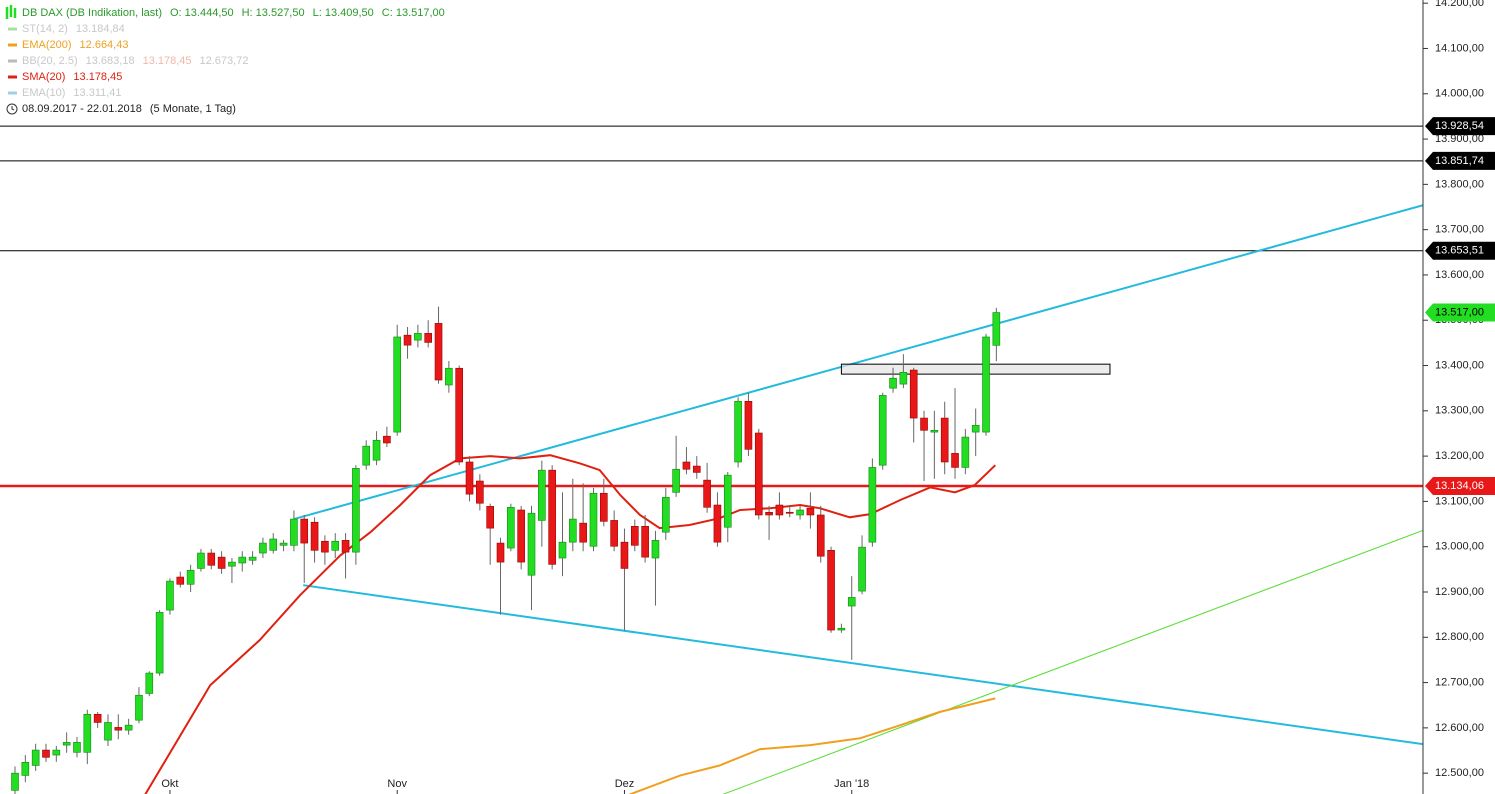 This screenshot has height=794, width=1495. Describe the element at coordinates (1459, 94) in the screenshot. I see `y-tick-label: 14.000,00` at that location.